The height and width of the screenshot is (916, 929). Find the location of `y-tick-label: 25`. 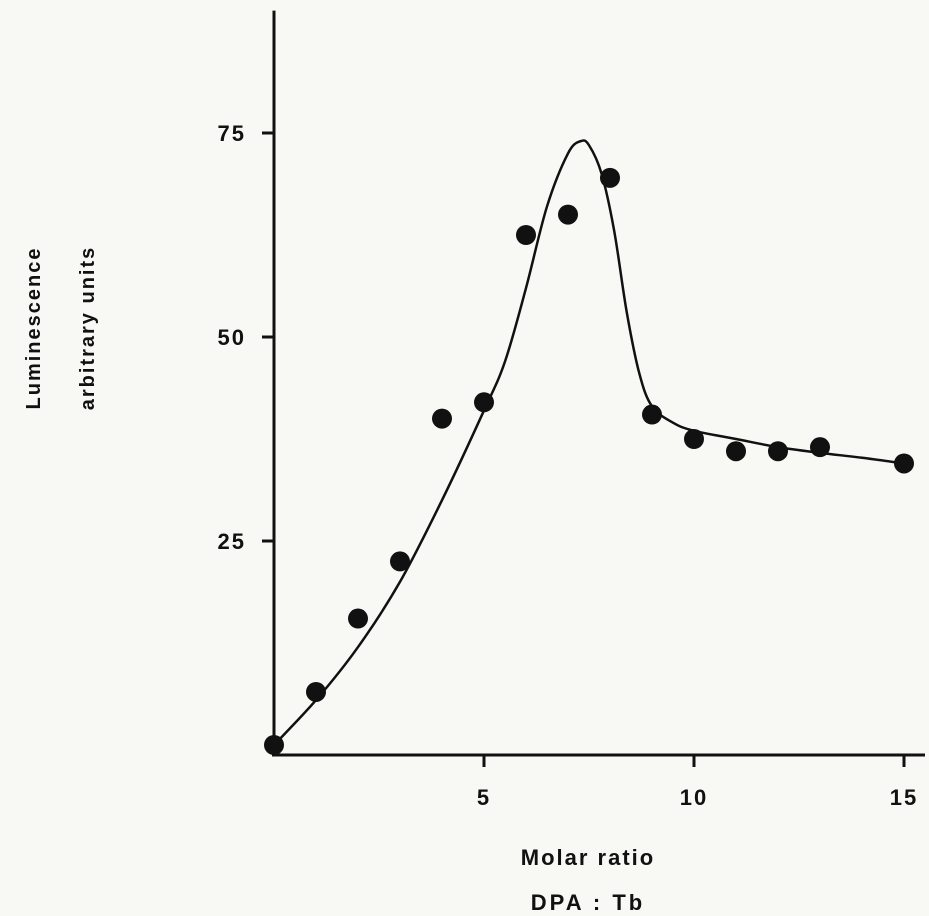

y-tick-label: 25 is located at coordinates (232, 541).